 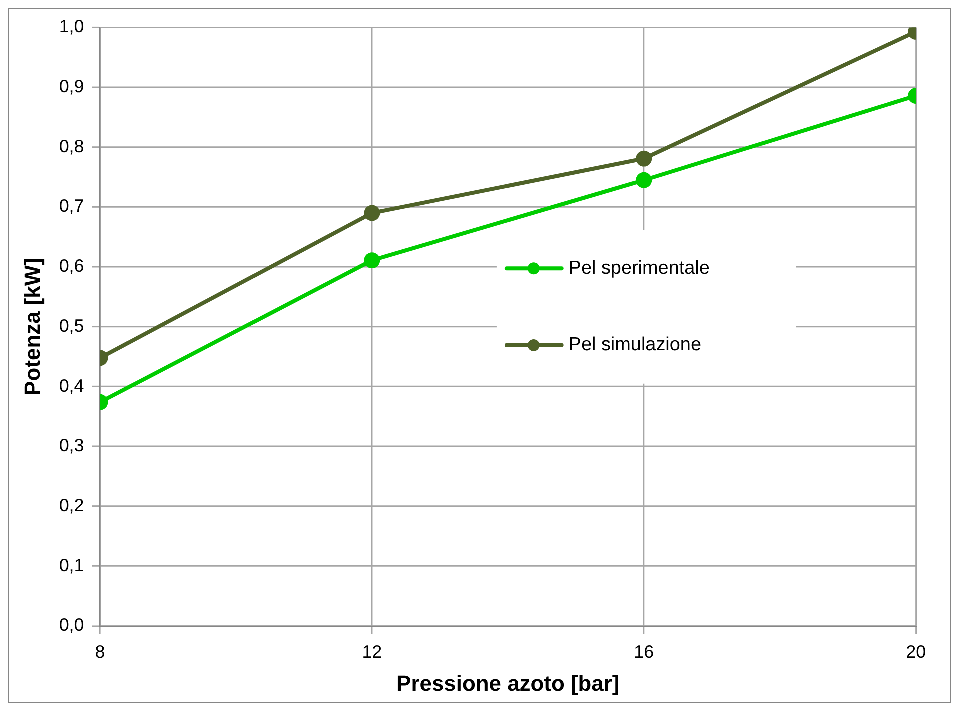 What do you see at coordinates (71, 565) in the screenshot?
I see `y-tick-label: 0,1` at bounding box center [71, 565].